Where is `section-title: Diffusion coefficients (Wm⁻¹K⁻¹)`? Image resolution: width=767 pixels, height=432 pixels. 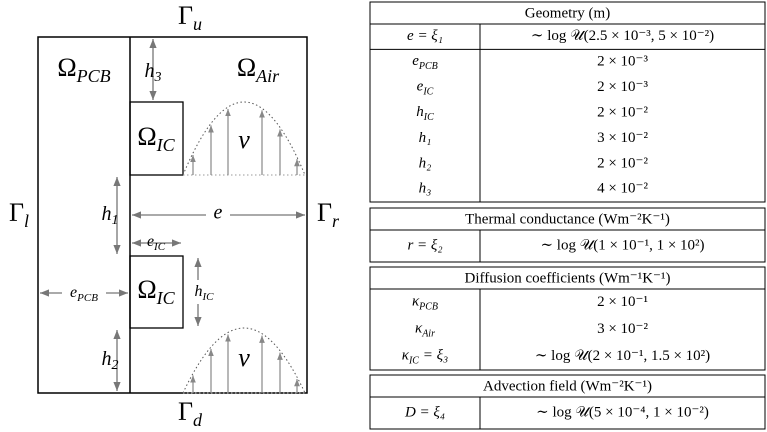
section-title: Diffusion coefficients (Wm⁻¹K⁻¹) is located at coordinates (568, 278).